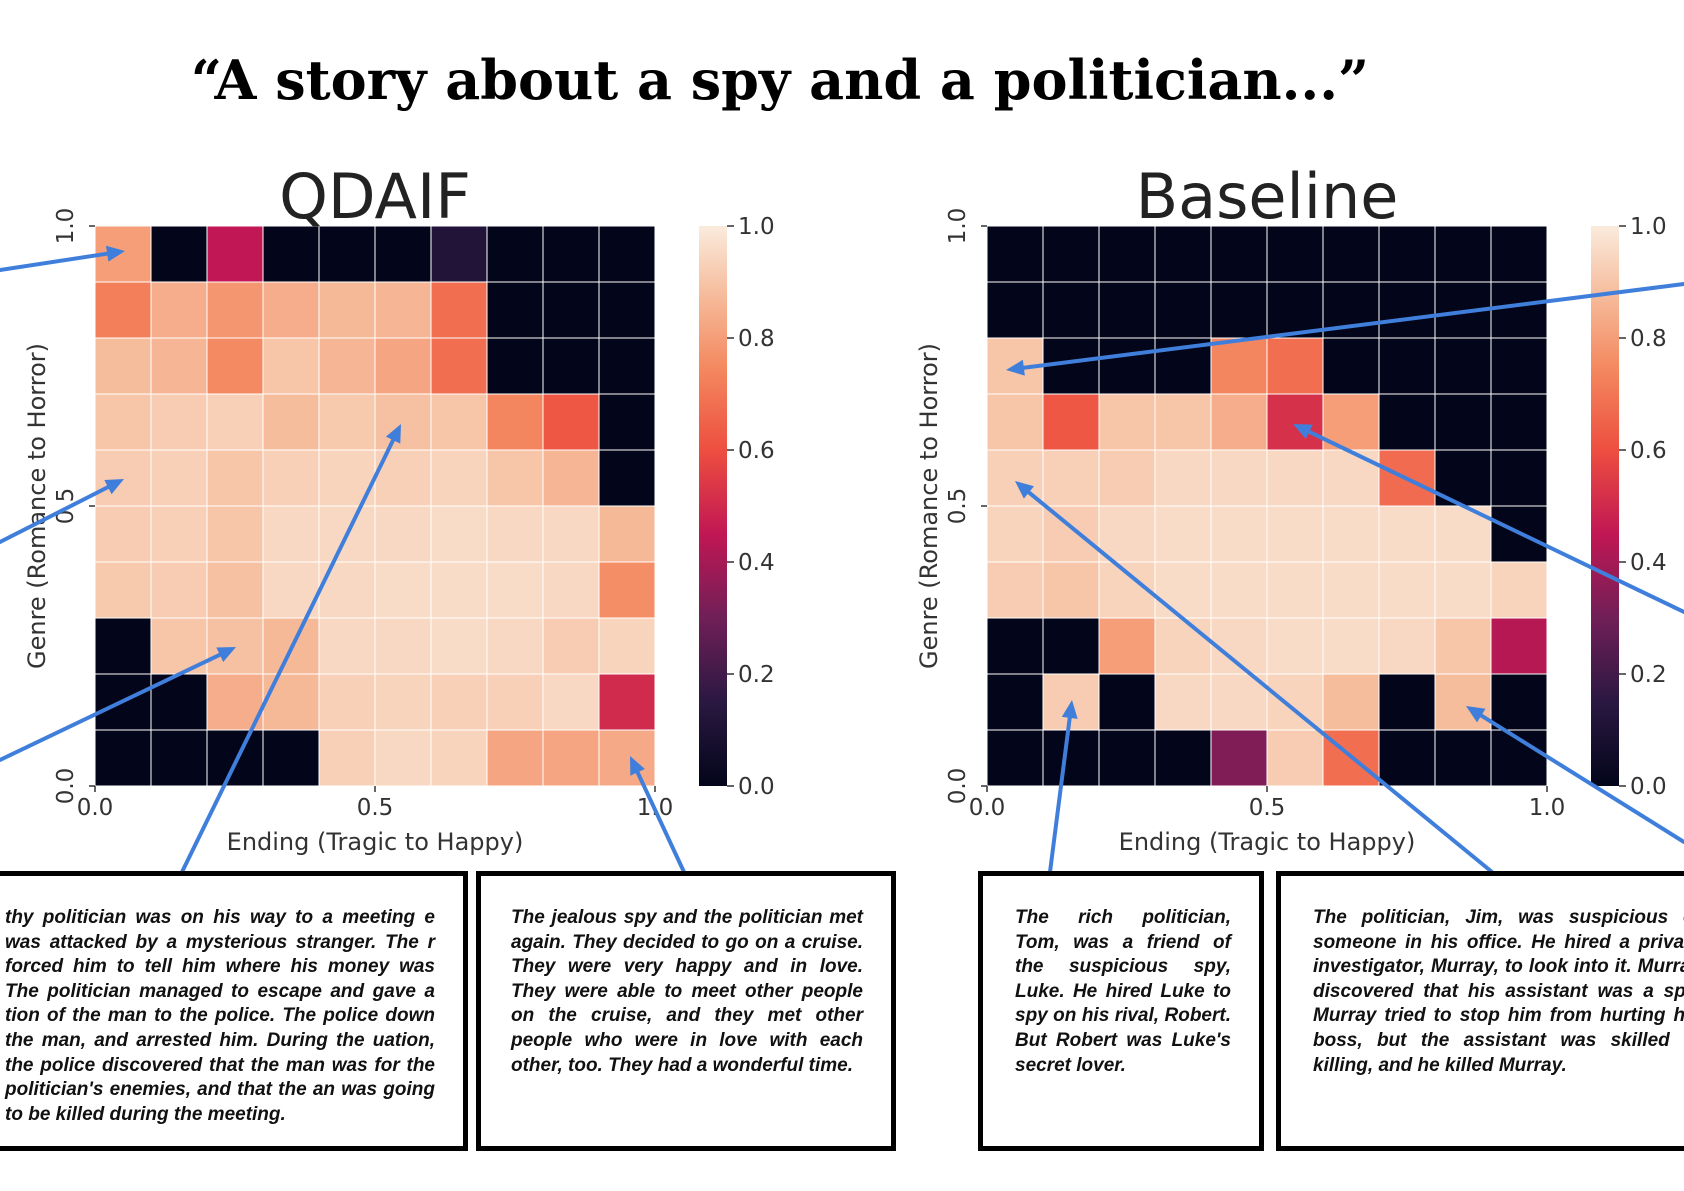 The image size is (1684, 1191). Describe the element at coordinates (987, 808) in the screenshot. I see `x-tick-label: 0.0` at that location.